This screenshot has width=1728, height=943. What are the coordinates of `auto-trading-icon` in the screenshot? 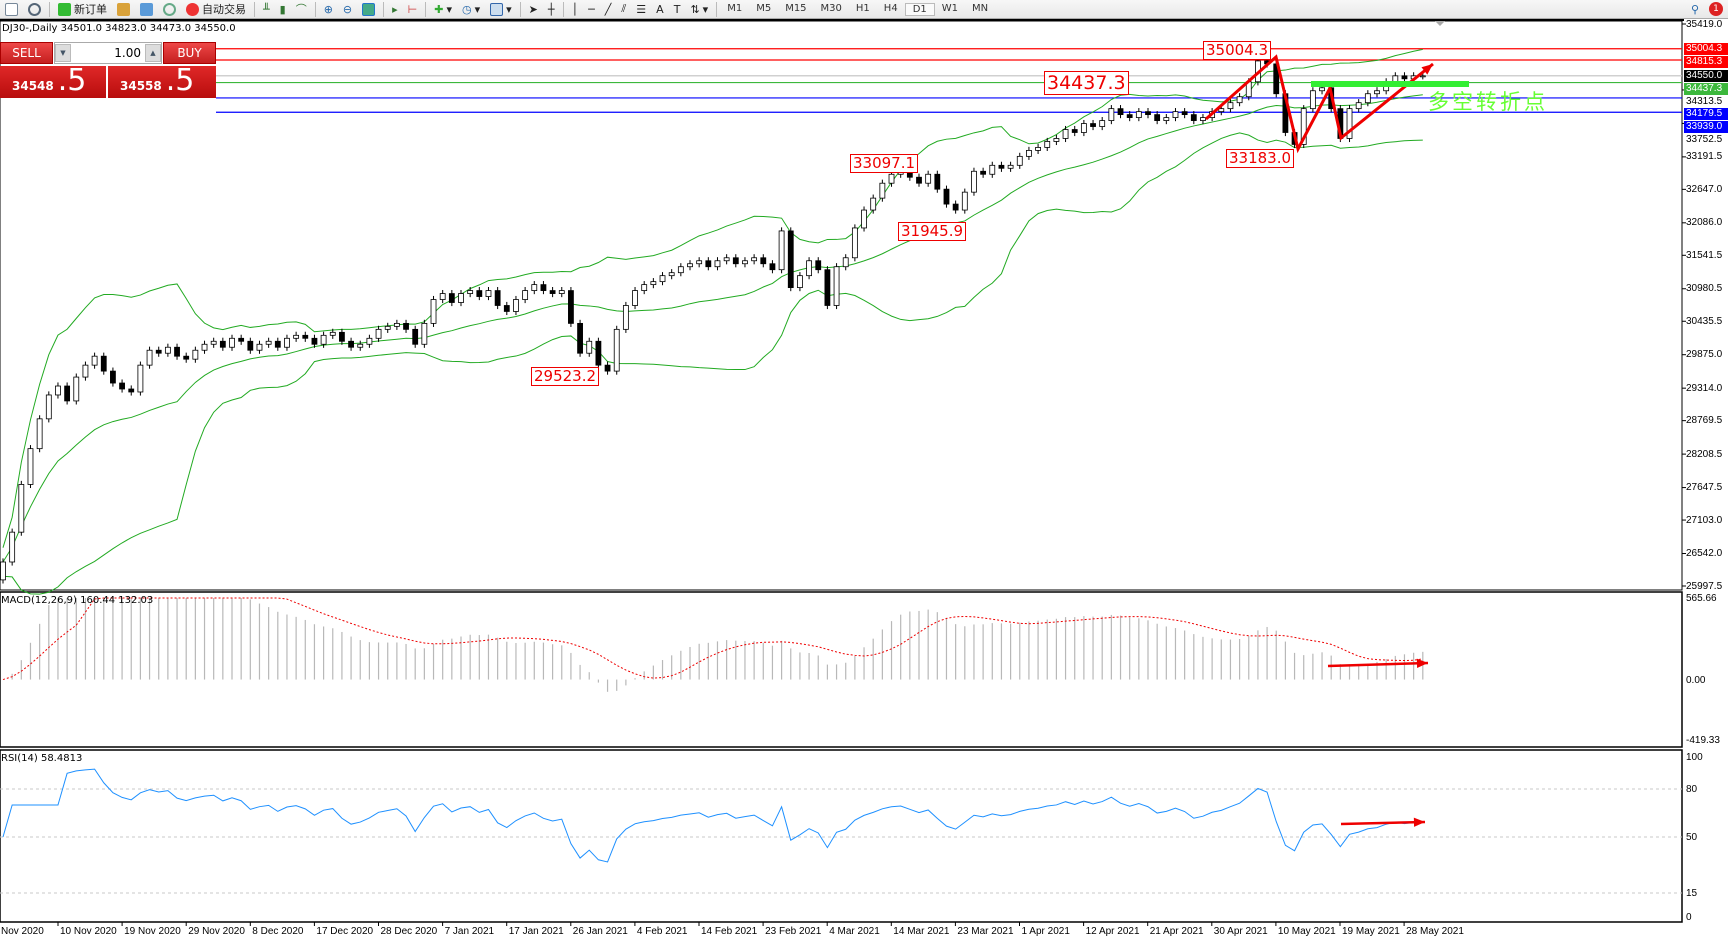 It's located at (192, 9).